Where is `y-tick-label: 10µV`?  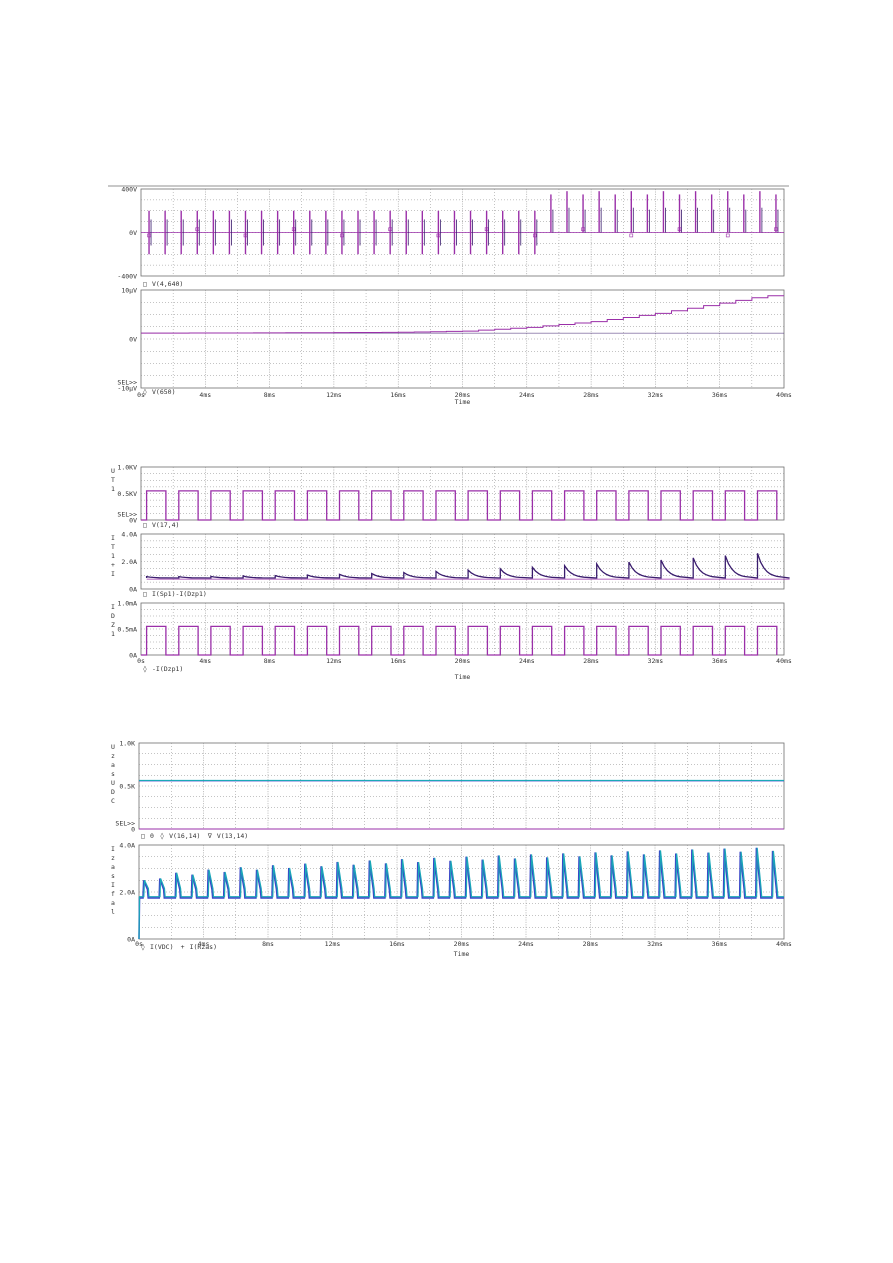 y-tick-label: 10µV is located at coordinates (129, 291).